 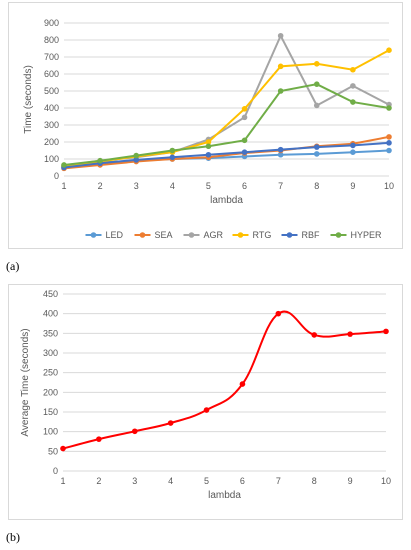 What do you see at coordinates (164, 235) in the screenshot?
I see `legend-label: SEA` at bounding box center [164, 235].